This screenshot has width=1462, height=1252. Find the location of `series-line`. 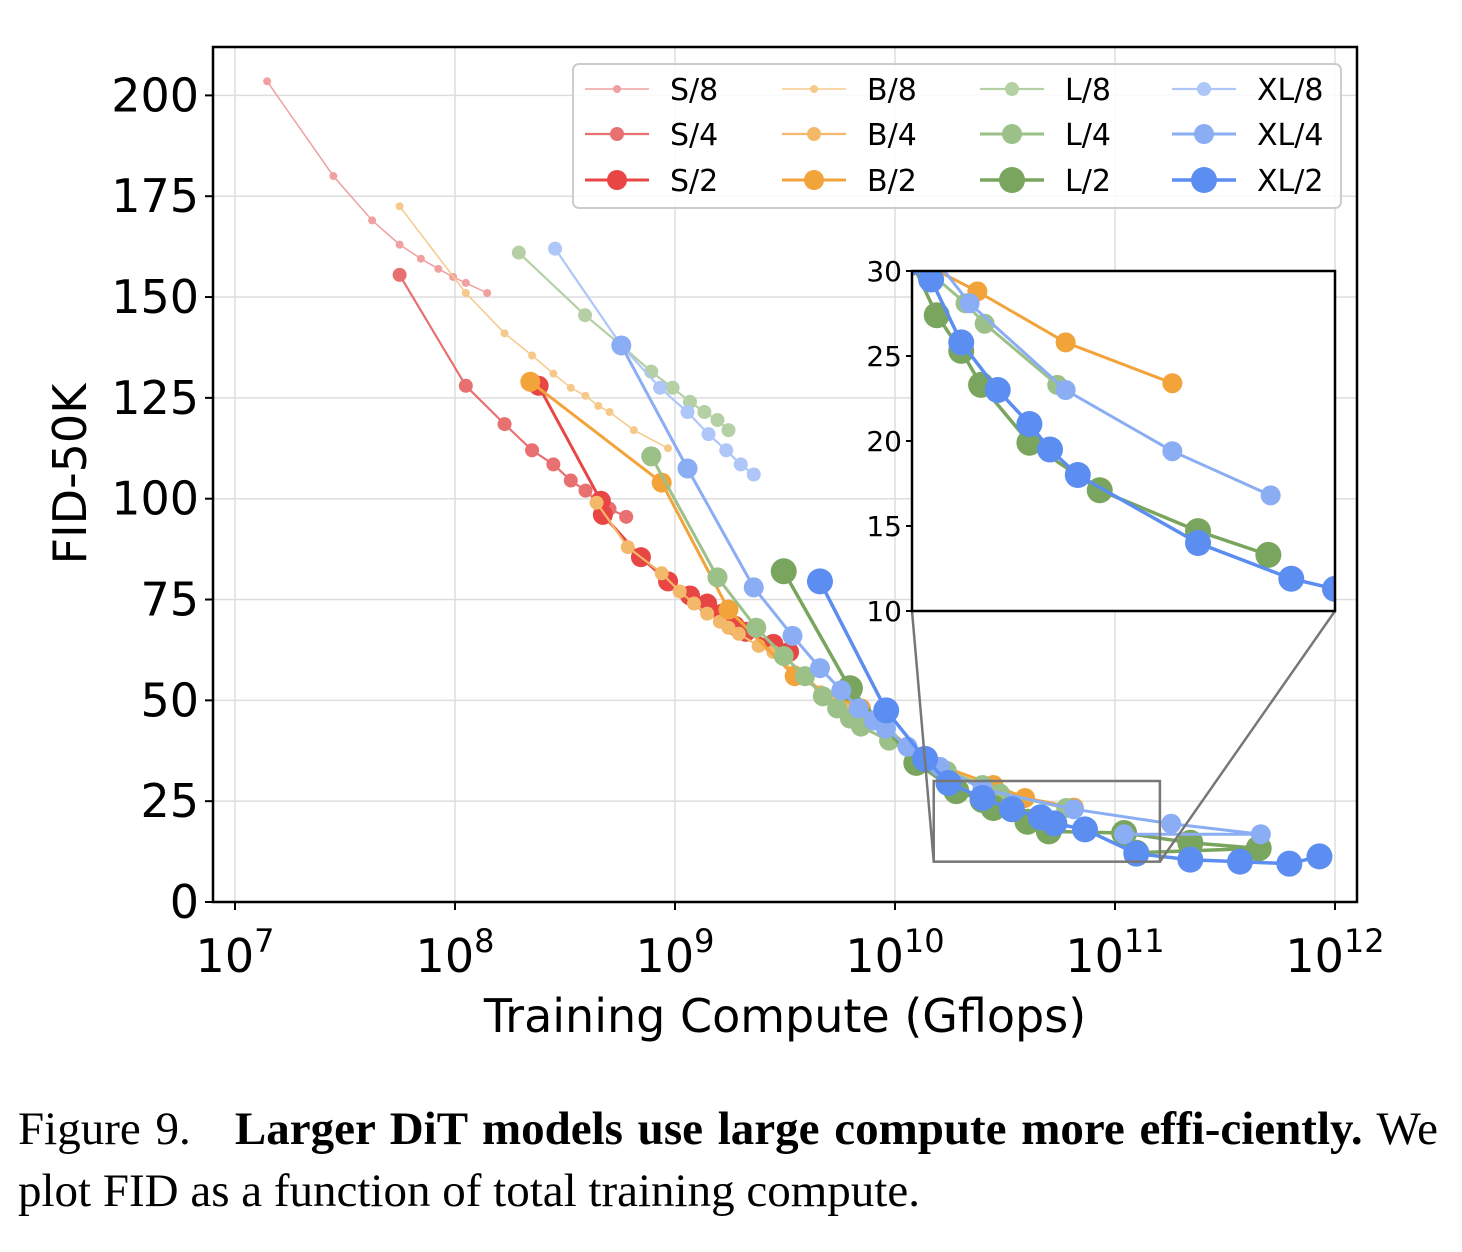

series-line is located at coordinates (512, 396).